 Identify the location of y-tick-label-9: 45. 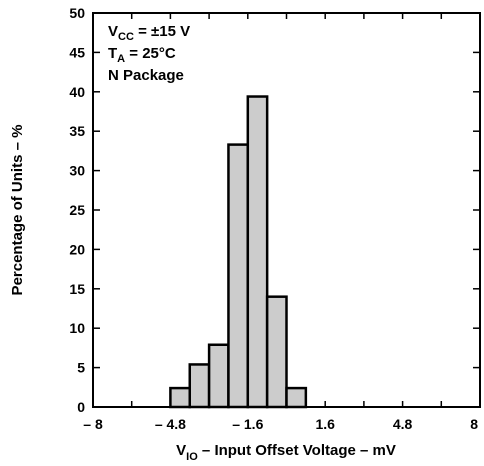
(77, 52).